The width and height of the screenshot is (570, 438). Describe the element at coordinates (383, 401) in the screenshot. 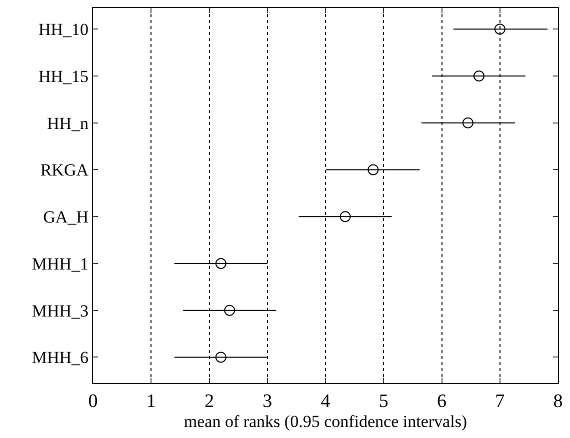

I see `x-tick-label: 5` at that location.